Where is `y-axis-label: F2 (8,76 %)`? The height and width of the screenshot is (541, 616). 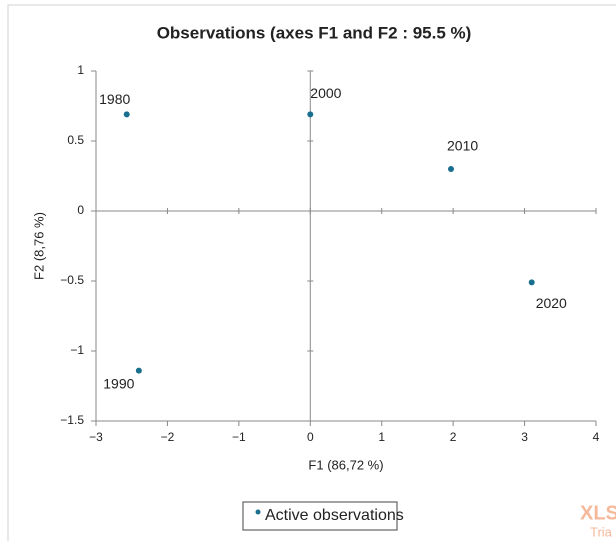 y-axis-label: F2 (8,76 %) is located at coordinates (38, 246).